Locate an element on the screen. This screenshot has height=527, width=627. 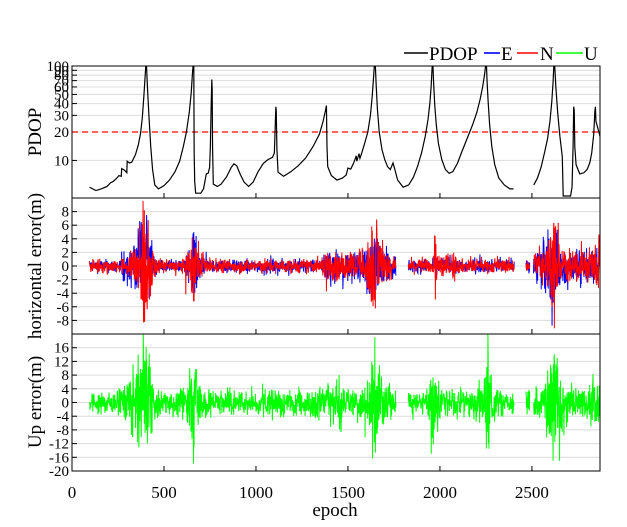
x-axis-label: epoch is located at coordinates (335, 510).